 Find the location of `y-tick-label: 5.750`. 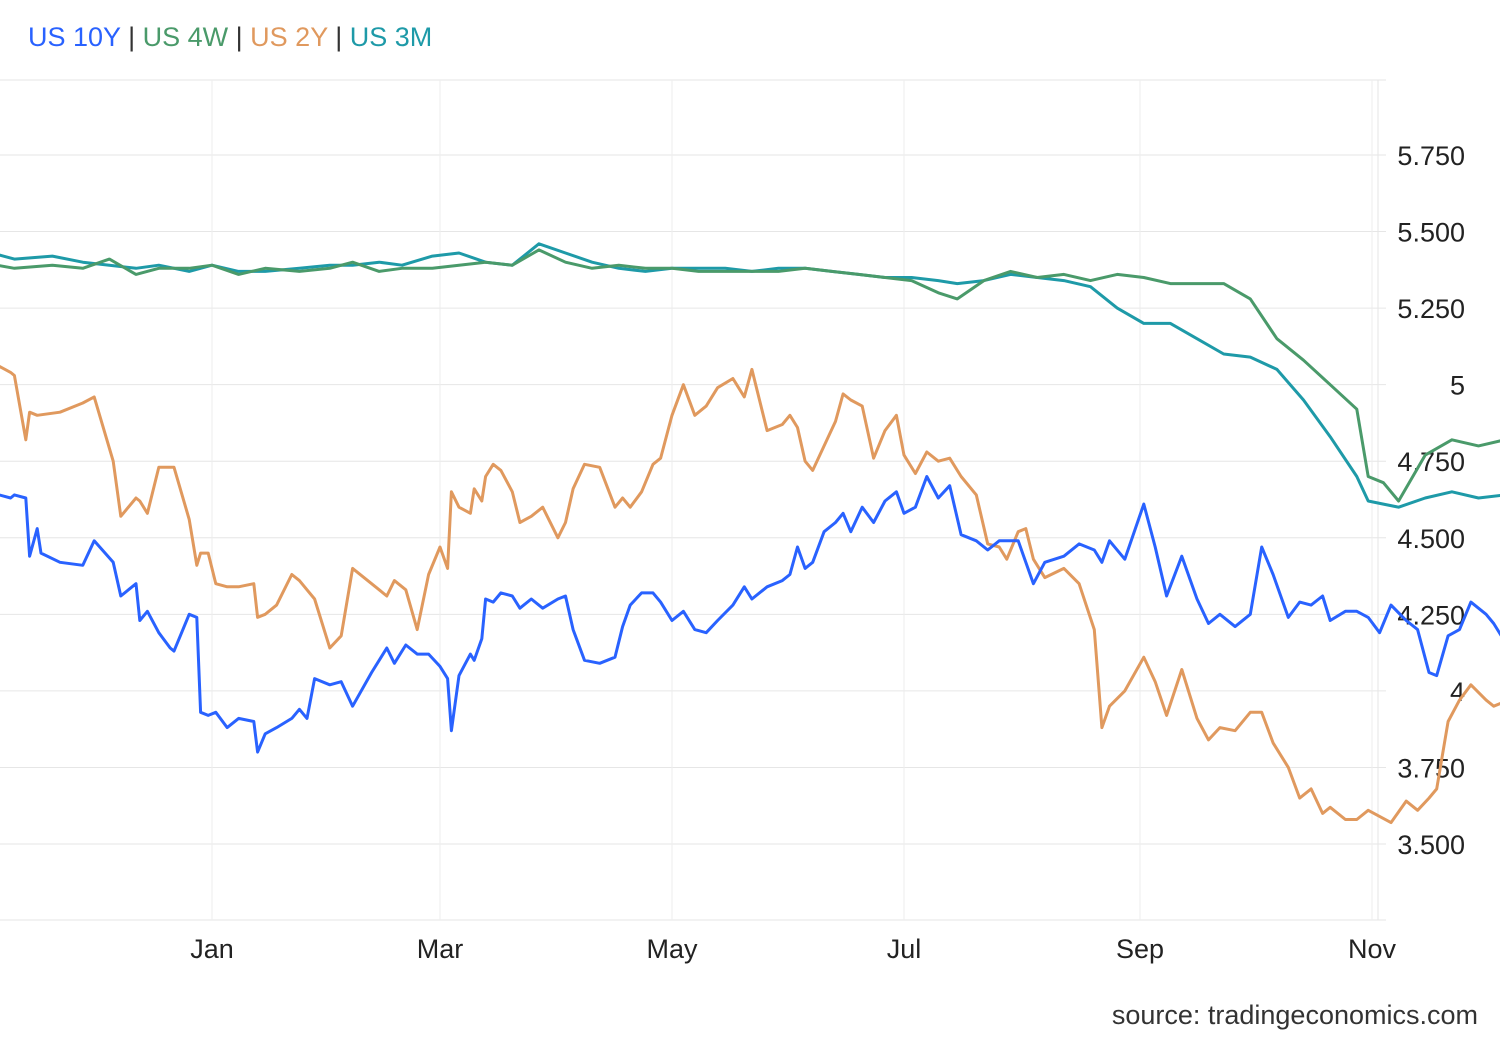

y-tick-label: 5.750 is located at coordinates (1431, 156).